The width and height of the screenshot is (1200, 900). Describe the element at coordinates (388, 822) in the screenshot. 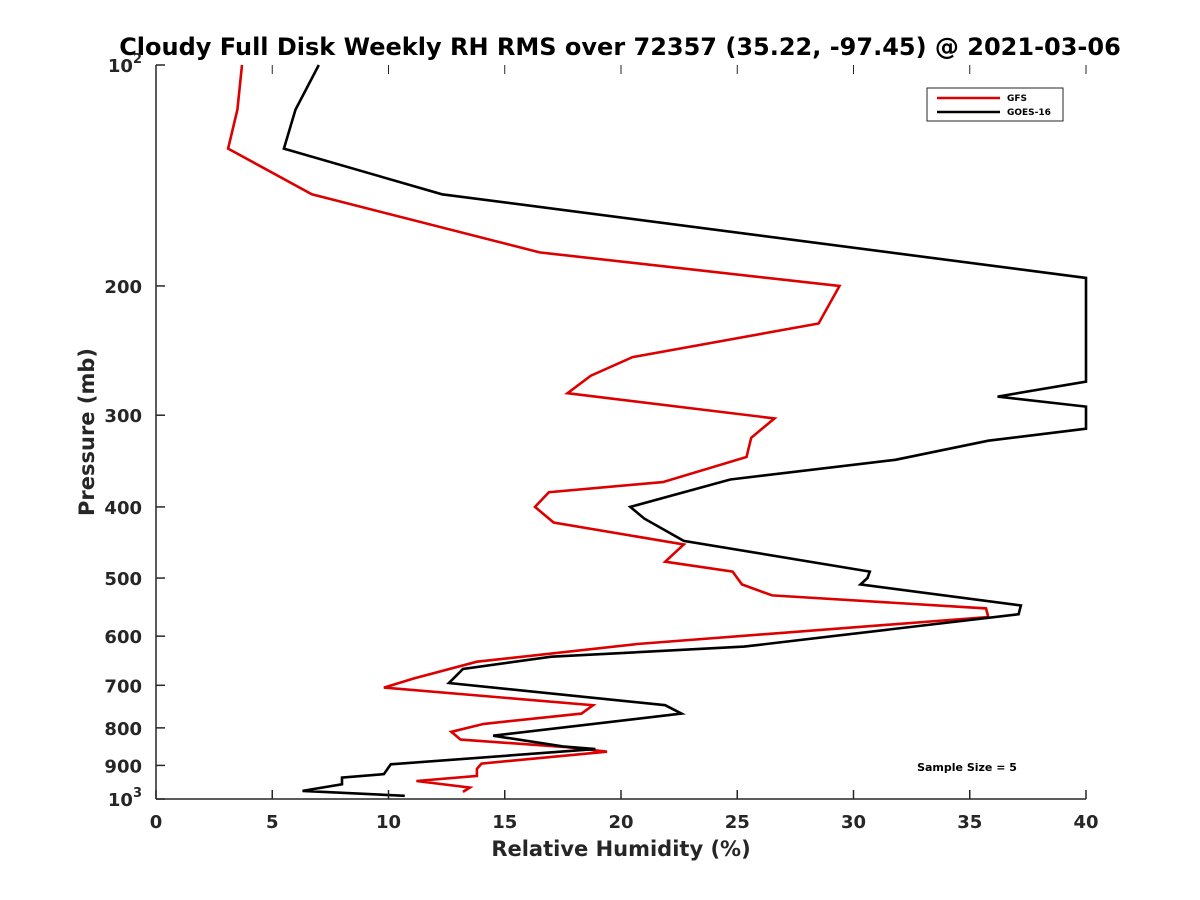

I see `x-tick-label: 10` at that location.